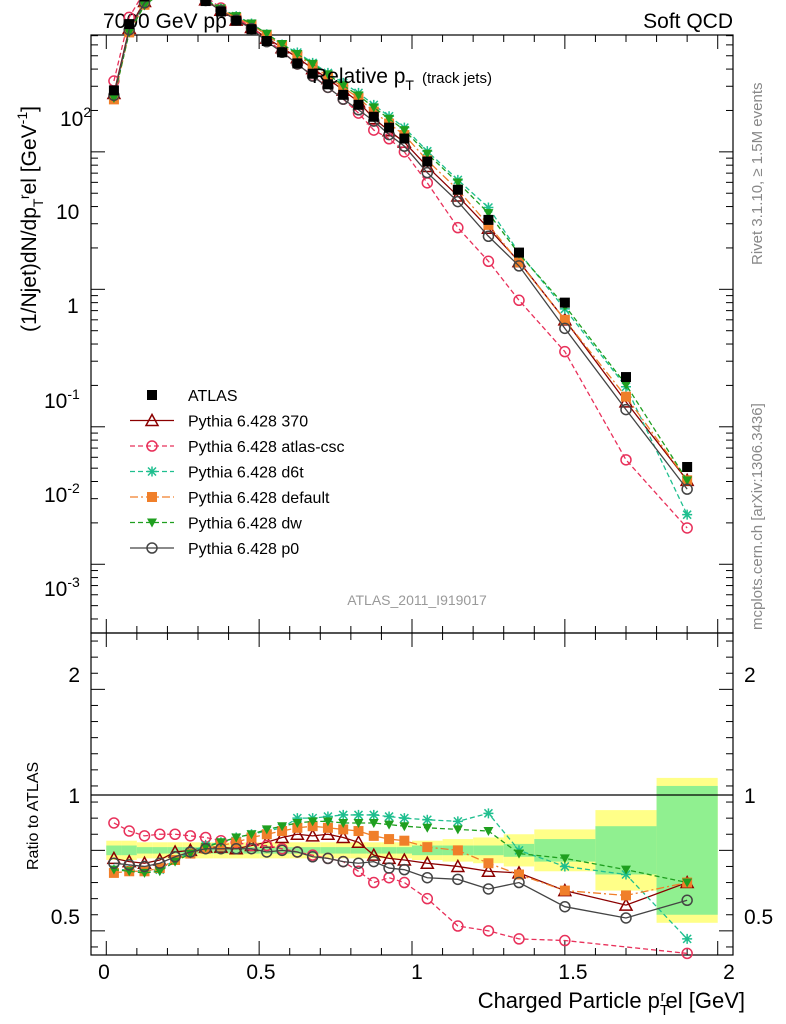 The width and height of the screenshot is (786, 1024). I want to click on header-left: 7000 GeV pp, so click(165, 21).